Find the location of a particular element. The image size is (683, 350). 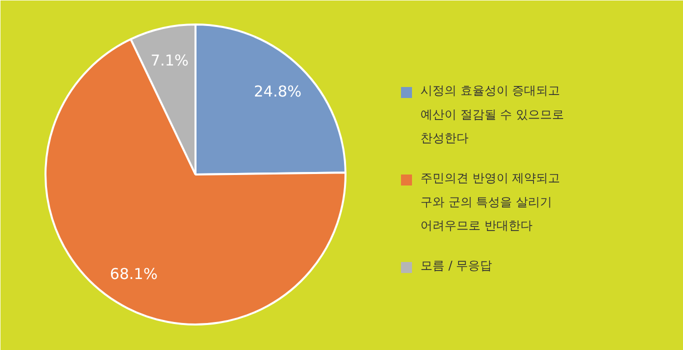

data-label: 24.8% is located at coordinates (278, 91).